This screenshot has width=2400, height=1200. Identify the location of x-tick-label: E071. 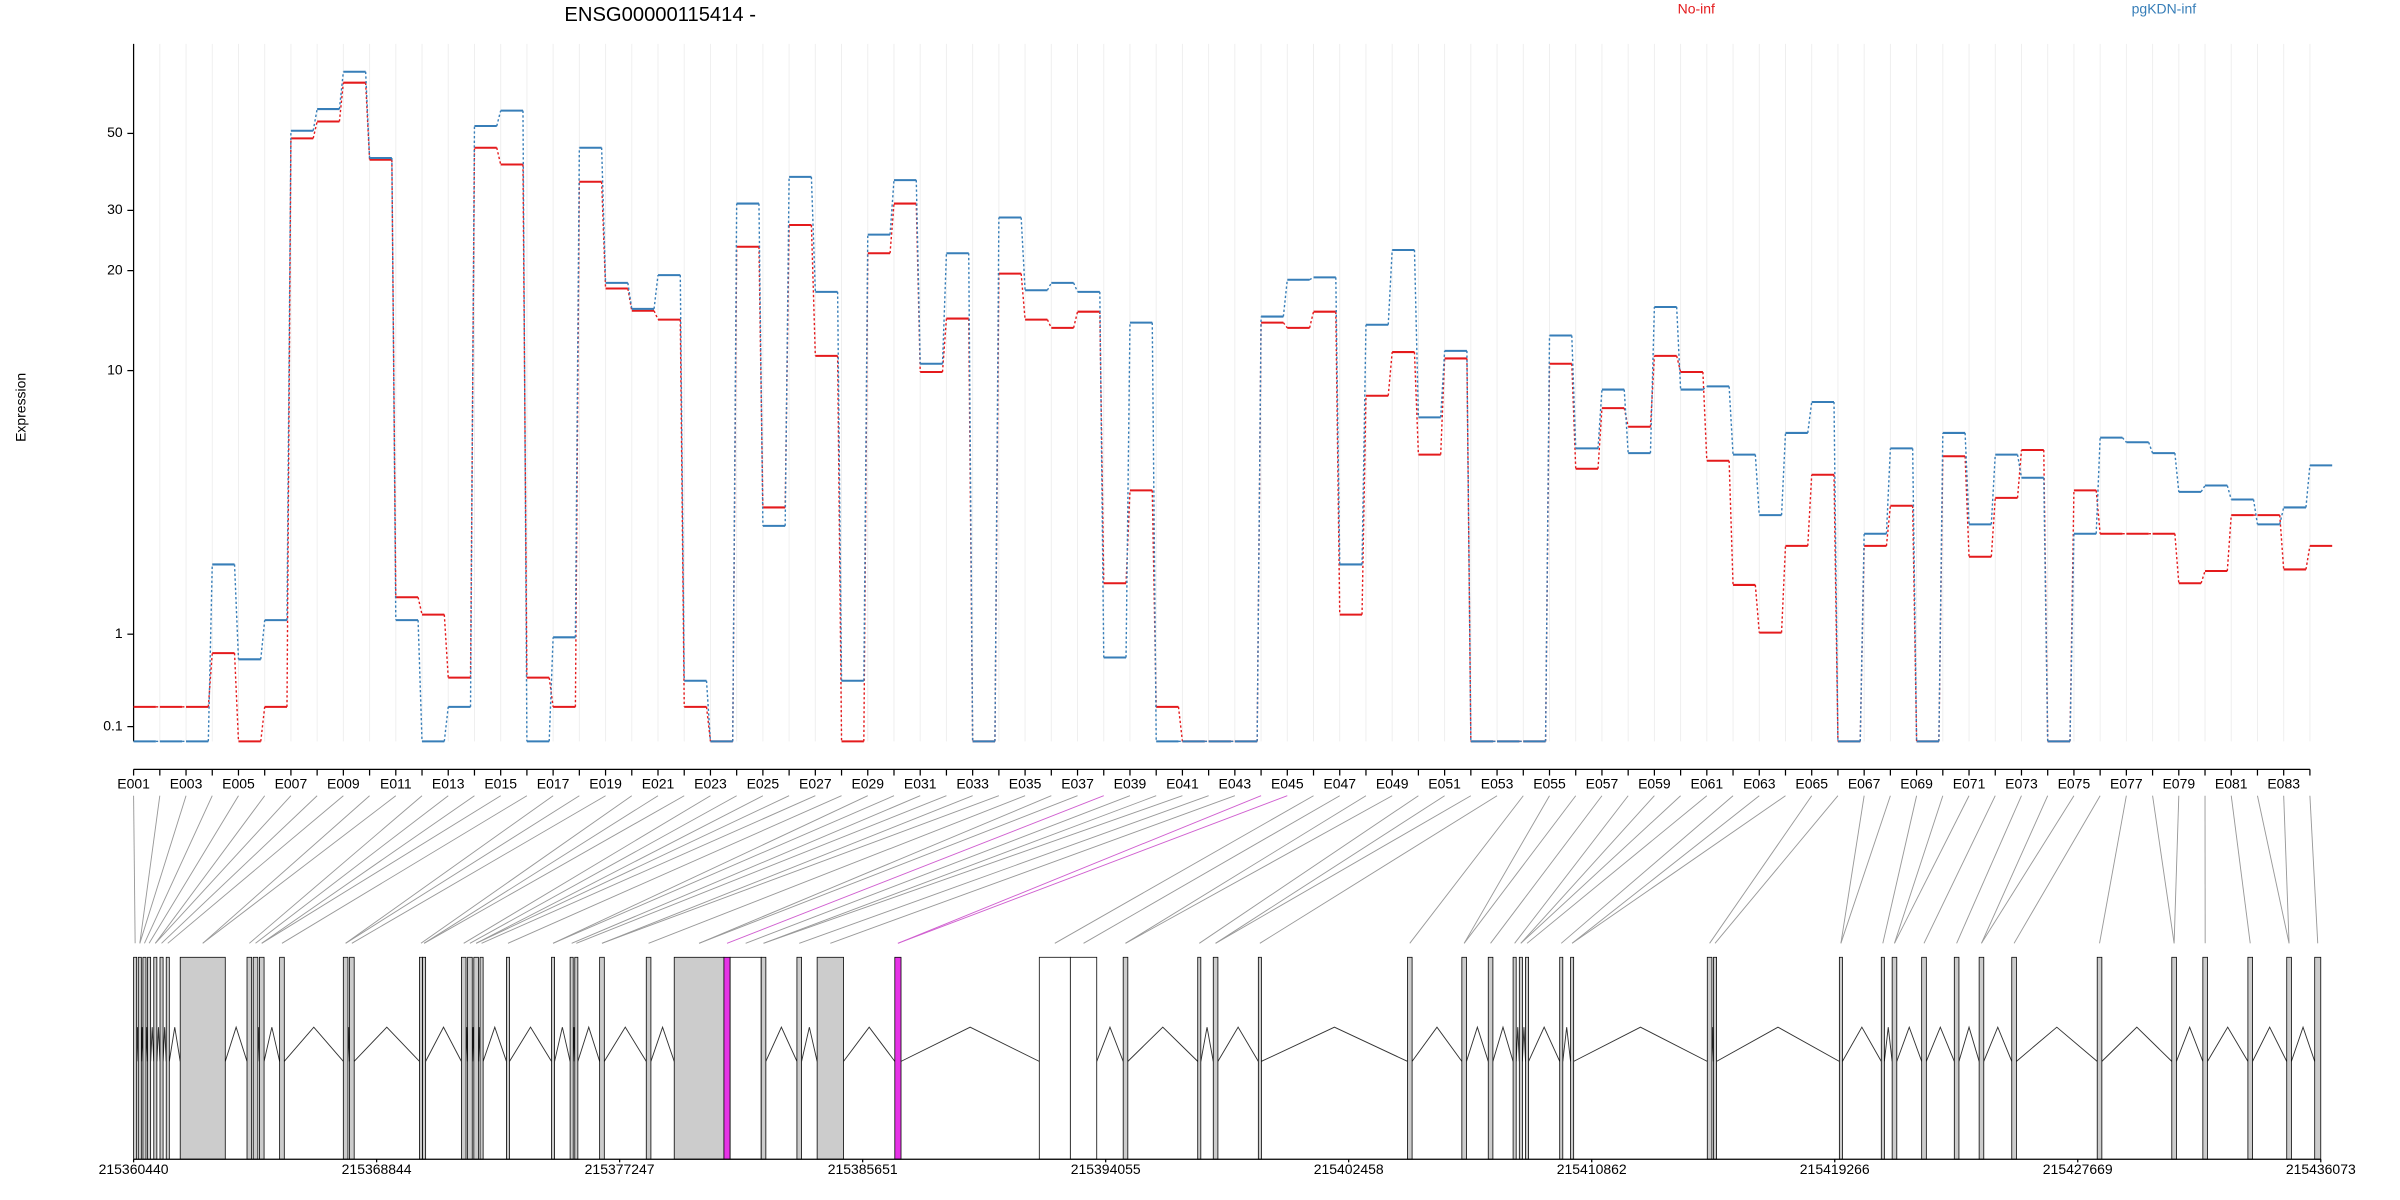
(1969, 784).